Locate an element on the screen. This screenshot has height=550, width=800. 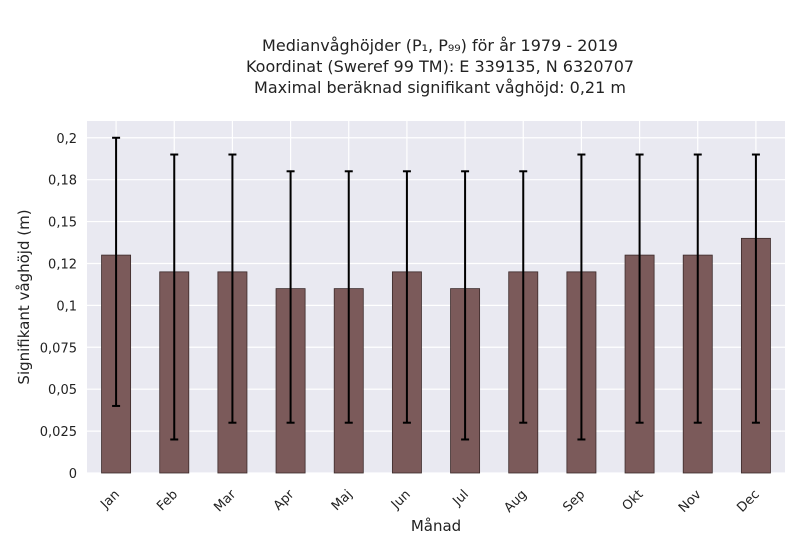
x-tick-label: Feb is located at coordinates (167, 500).